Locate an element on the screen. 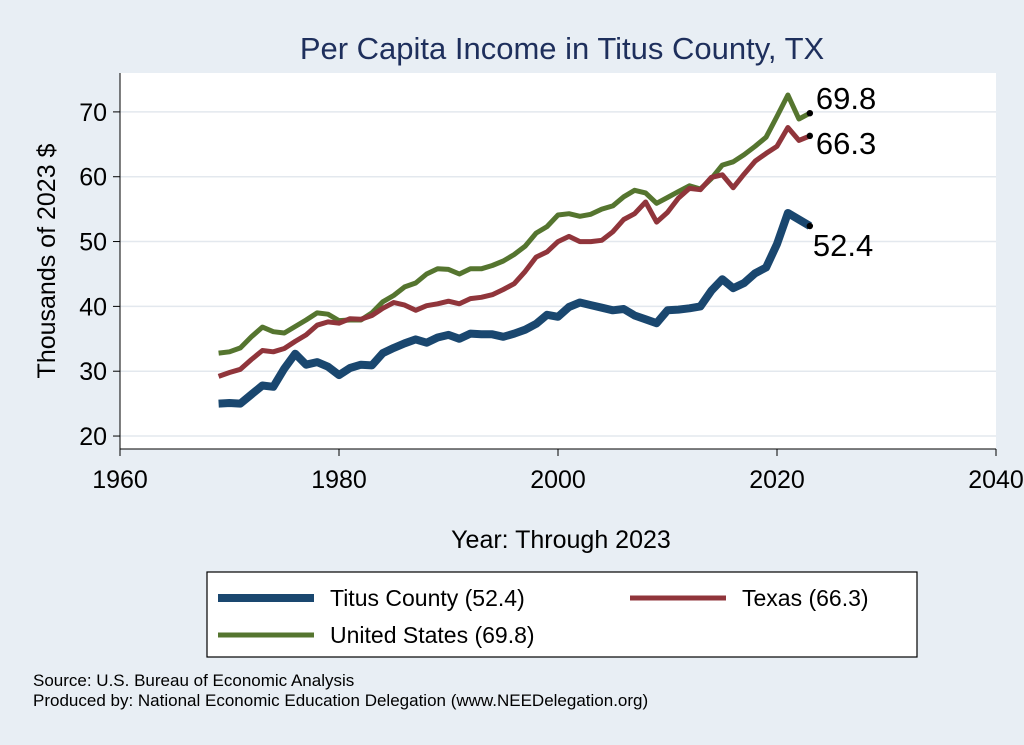 Image resolution: width=1024 pixels, height=745 pixels. y-tick-label-60: 60 is located at coordinates (93, 178).